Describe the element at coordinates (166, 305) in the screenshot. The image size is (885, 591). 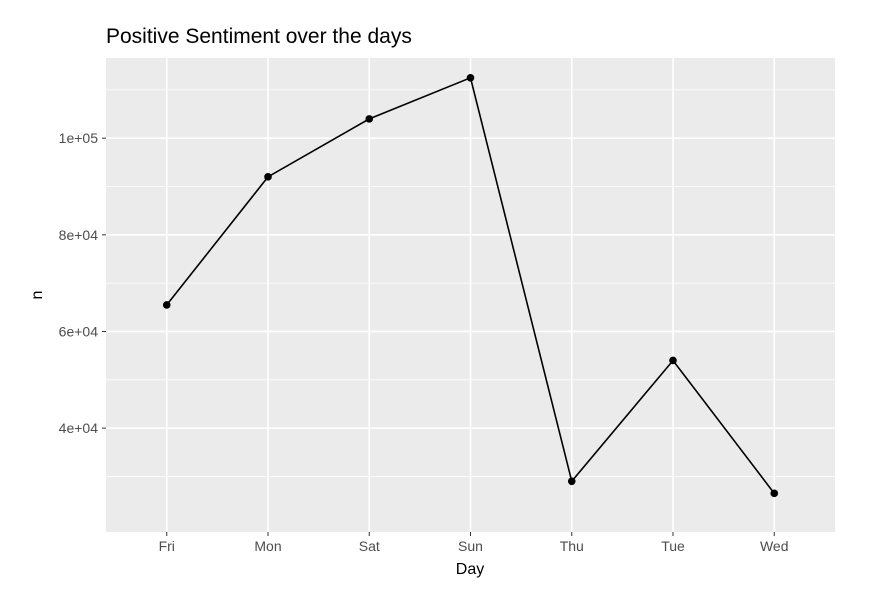
I see `data-point-fri` at that location.